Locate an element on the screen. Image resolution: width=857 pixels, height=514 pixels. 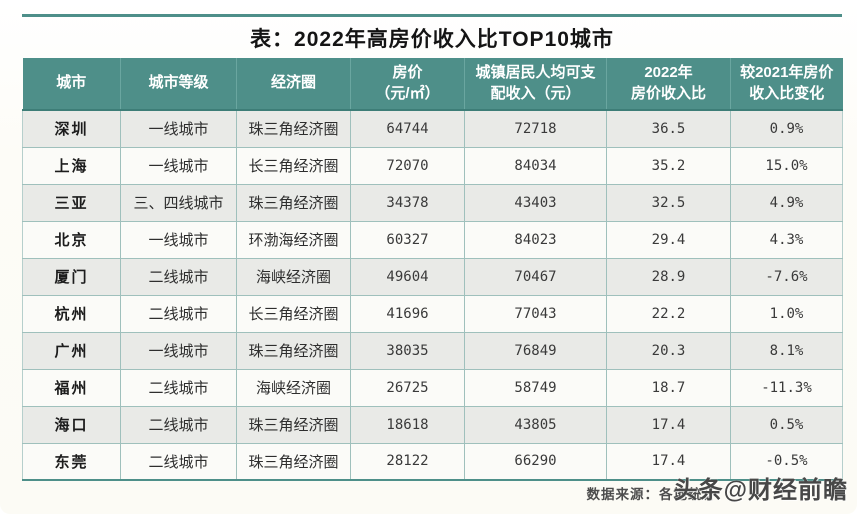
table-cell: 杭州 is located at coordinates (71, 313).